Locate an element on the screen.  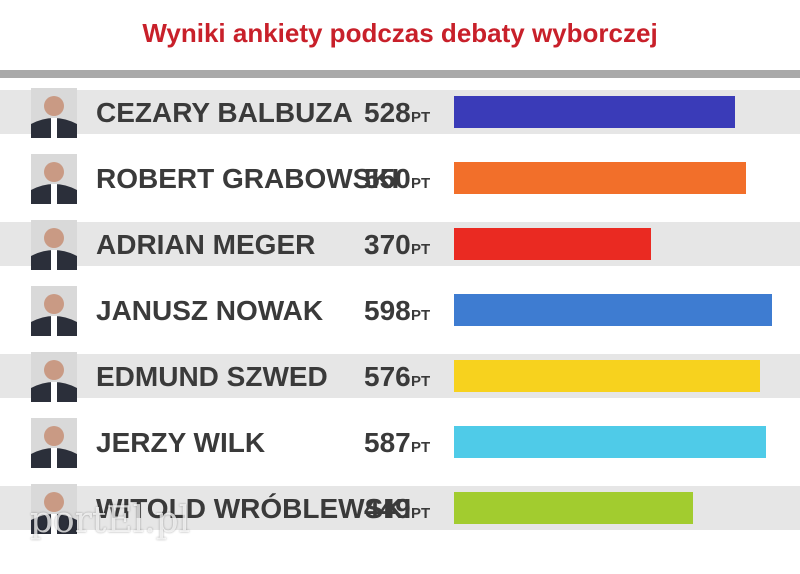
candidate-name: WITOLD WRÓBLEWSKI is located at coordinates (253, 508).